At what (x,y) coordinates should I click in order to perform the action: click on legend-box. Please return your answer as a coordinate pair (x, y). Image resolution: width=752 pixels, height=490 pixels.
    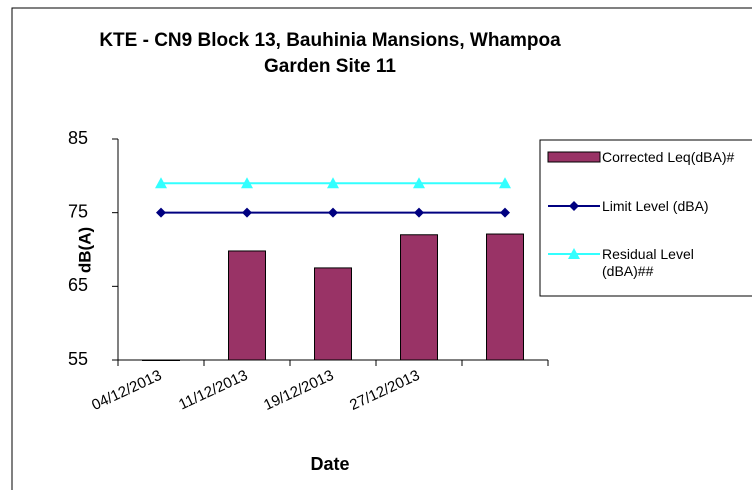
    Looking at the image, I should click on (645, 218).